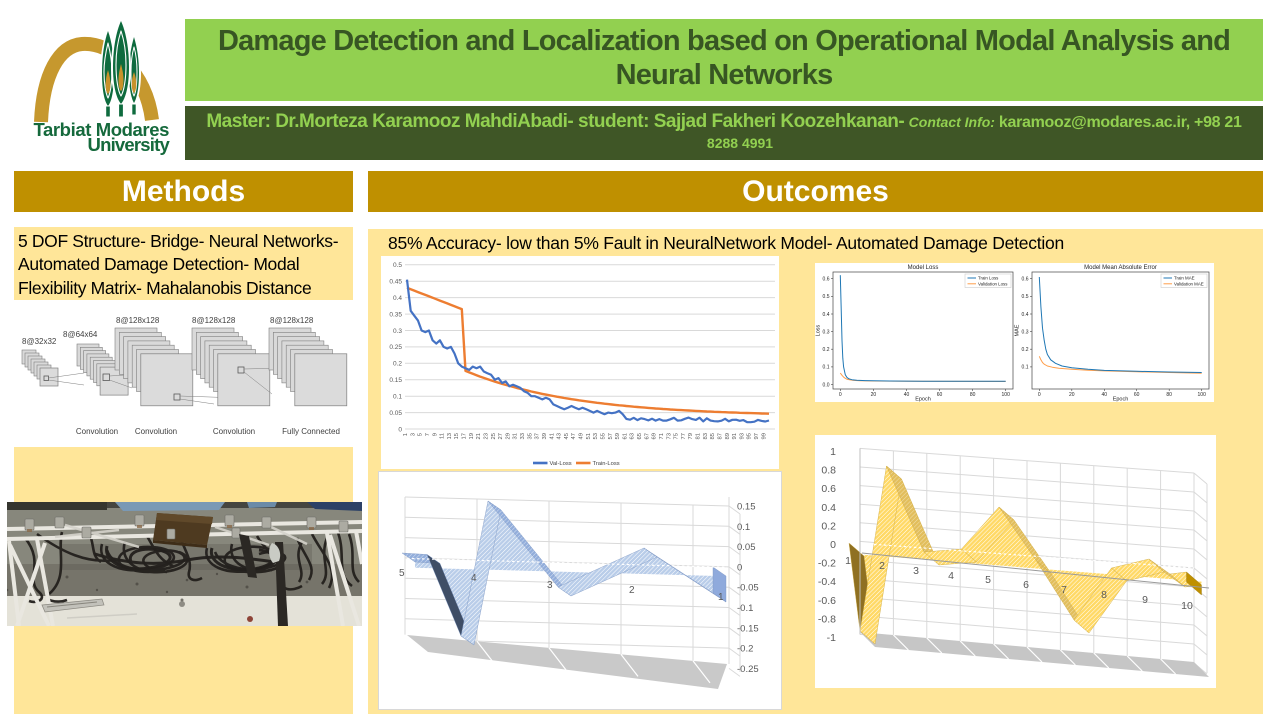  Describe the element at coordinates (1121, 400) in the screenshot. I see `svg-text: Epoch` at that location.